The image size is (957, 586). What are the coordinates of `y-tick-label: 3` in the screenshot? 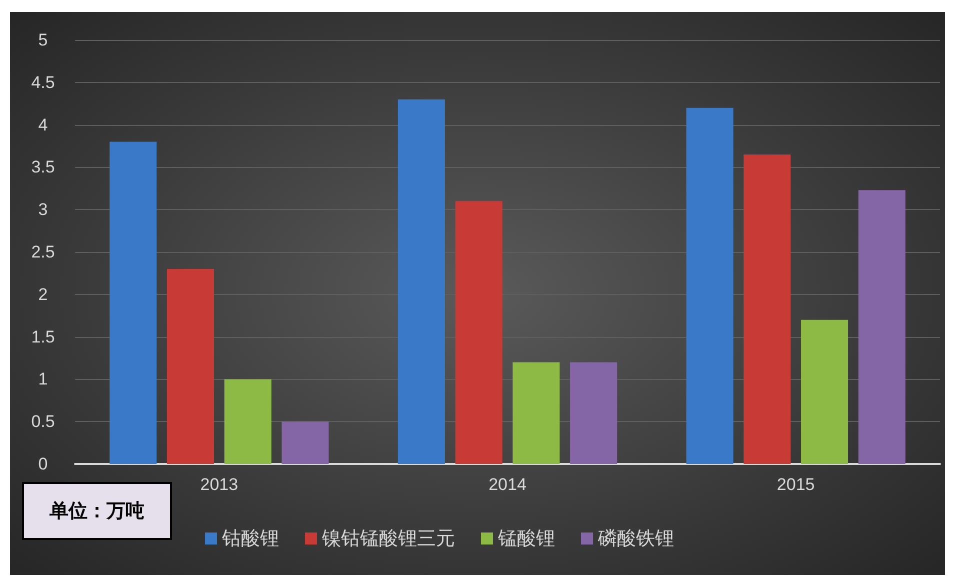 It's located at (43, 210).